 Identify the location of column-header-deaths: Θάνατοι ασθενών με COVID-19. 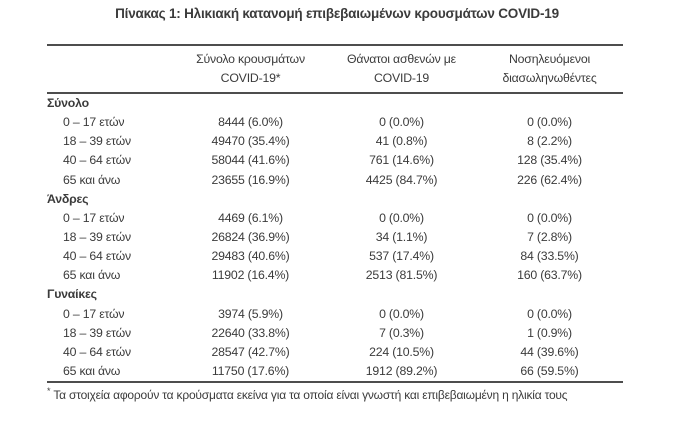
(401, 69).